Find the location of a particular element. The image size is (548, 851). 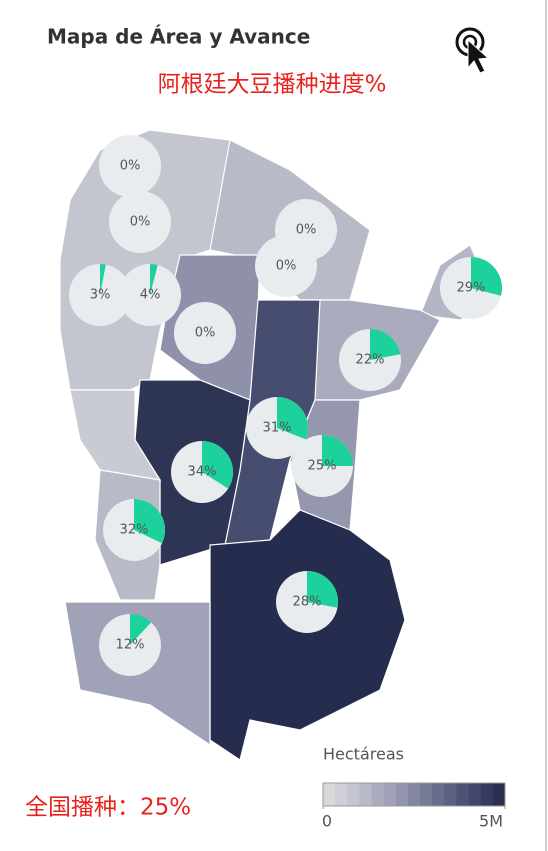

title: Mapa de Área y Avance is located at coordinates (178, 37).